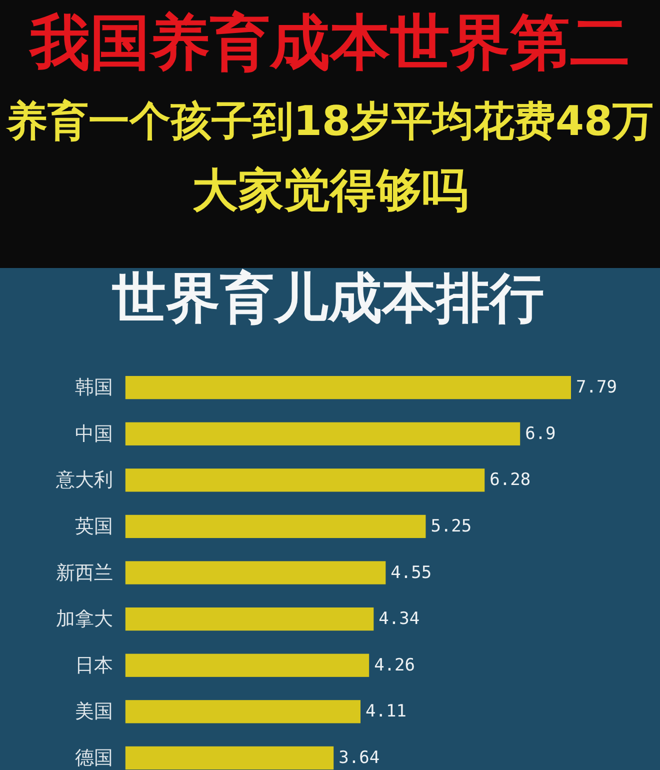 Image resolution: width=660 pixels, height=770 pixels. What do you see at coordinates (84, 619) in the screenshot?
I see `y-tick-label: 加拿大` at bounding box center [84, 619].